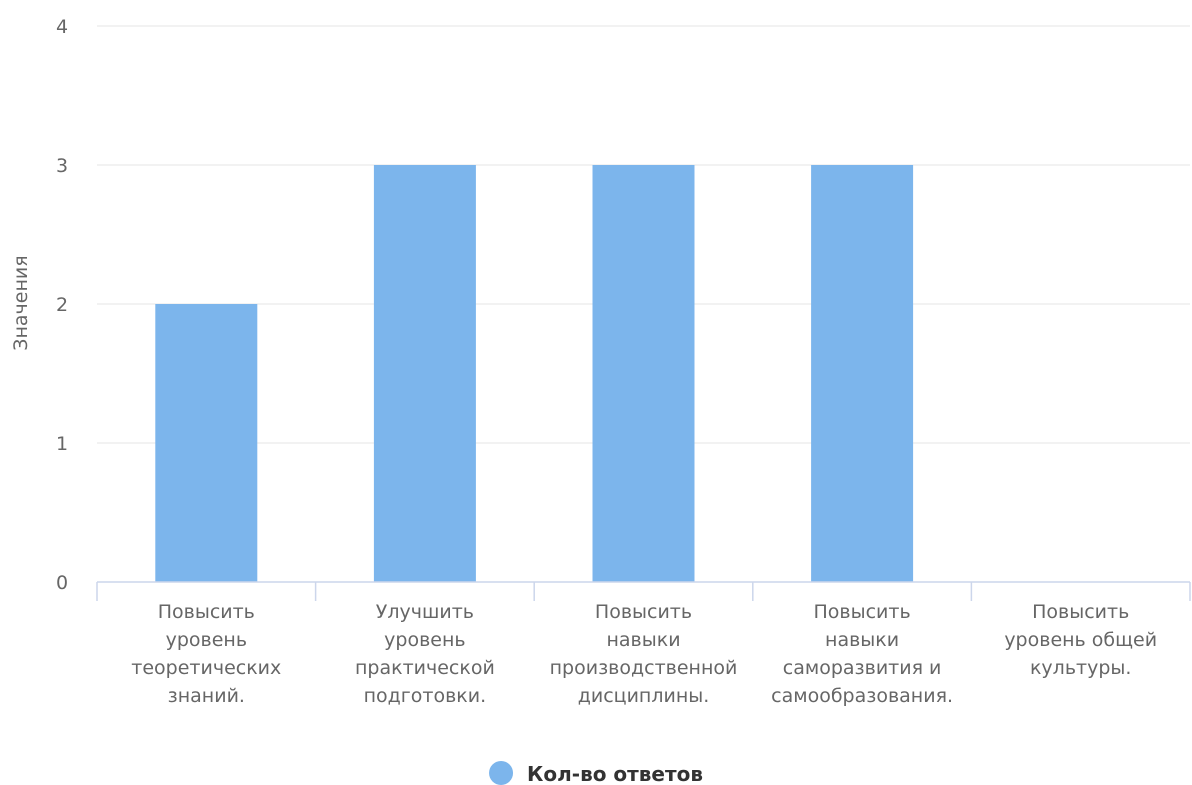  I want to click on y-axis-title: Значения, so click(21, 302).